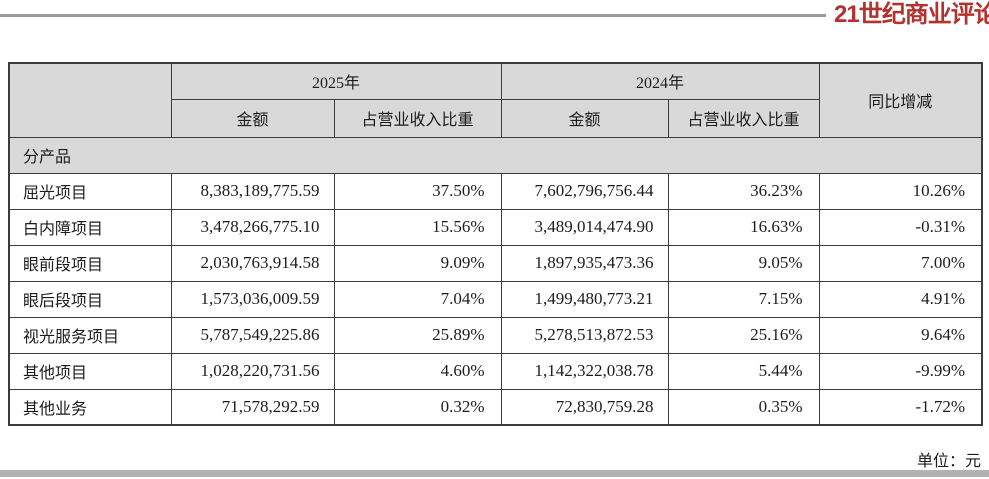 The image size is (989, 479). What do you see at coordinates (900, 263) in the screenshot?
I see `yoy-cell: 7.00%` at bounding box center [900, 263].